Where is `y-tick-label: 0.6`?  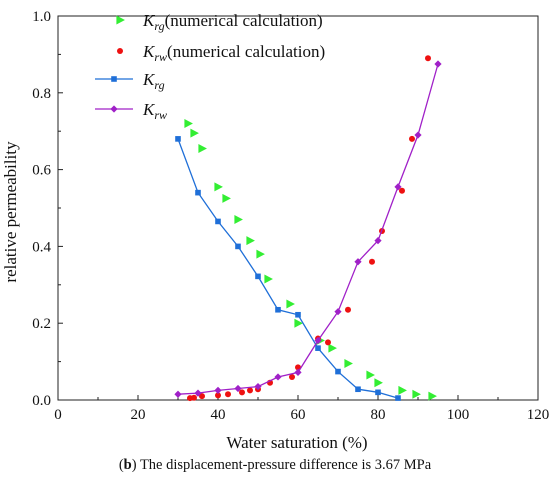 y-tick-label: 0.6 is located at coordinates (41, 171).